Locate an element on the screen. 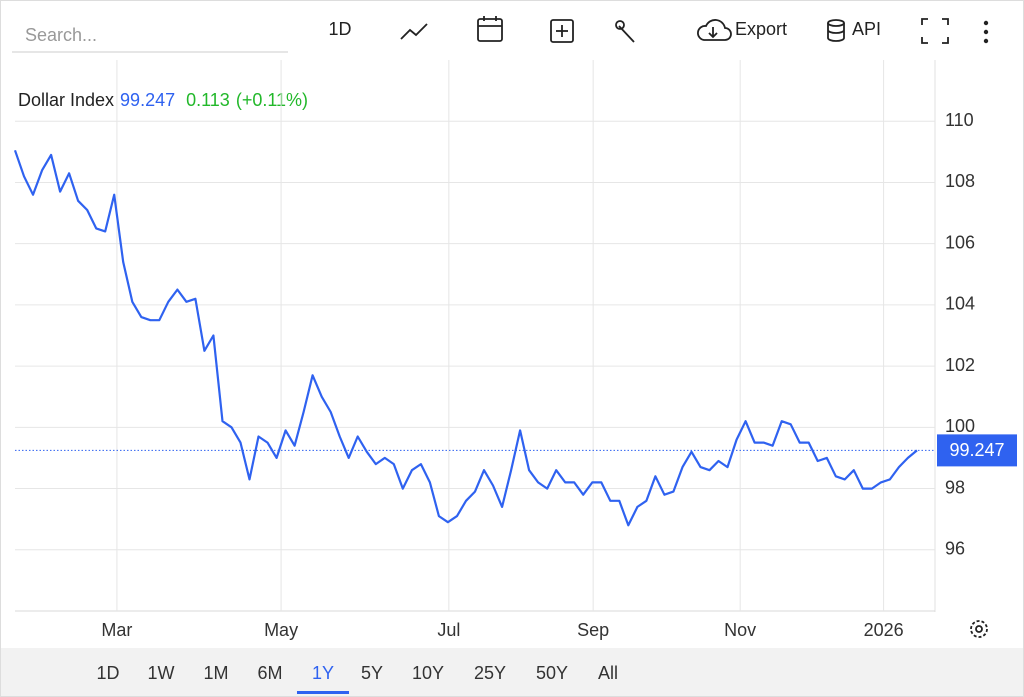 The width and height of the screenshot is (1024, 697). range-button: 1M is located at coordinates (215, 673).